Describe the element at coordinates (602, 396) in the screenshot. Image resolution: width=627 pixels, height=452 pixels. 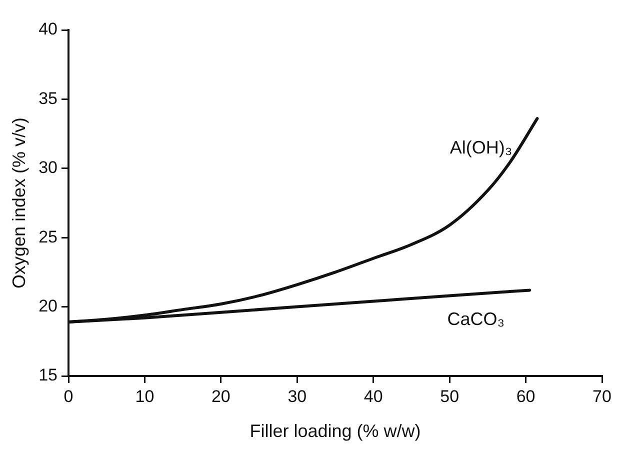
I see `x-tick-label: 70` at that location.